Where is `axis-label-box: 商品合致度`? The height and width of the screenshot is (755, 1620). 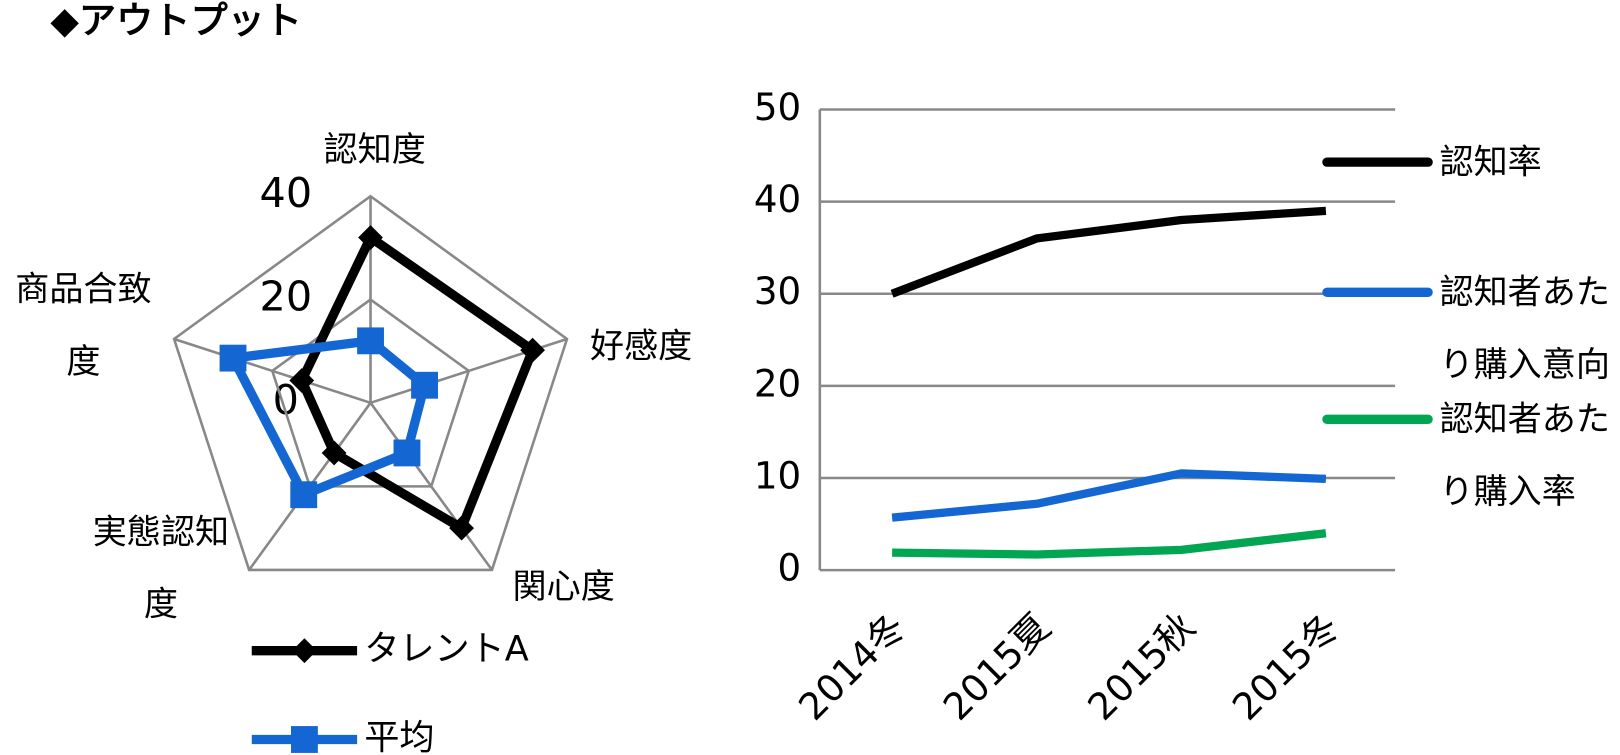
axis-label-box: 商品合致度 is located at coordinates (83, 325).